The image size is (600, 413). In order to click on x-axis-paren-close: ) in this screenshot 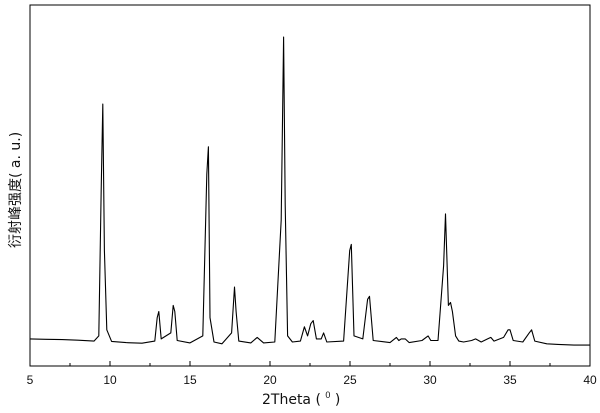, I will do `click(335, 400)`.